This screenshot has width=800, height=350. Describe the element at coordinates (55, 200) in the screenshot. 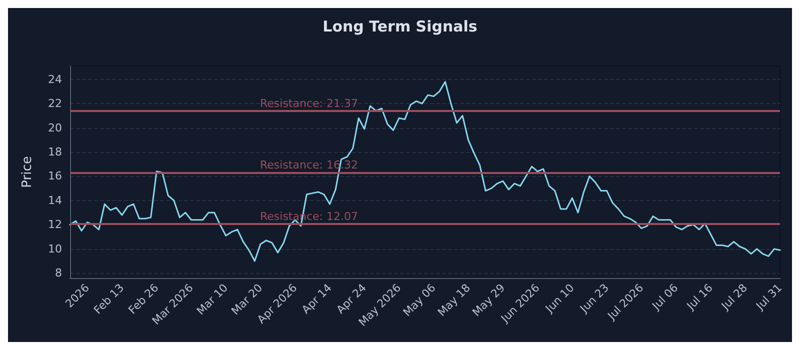

I see `y-tick-label: 14` at that location.